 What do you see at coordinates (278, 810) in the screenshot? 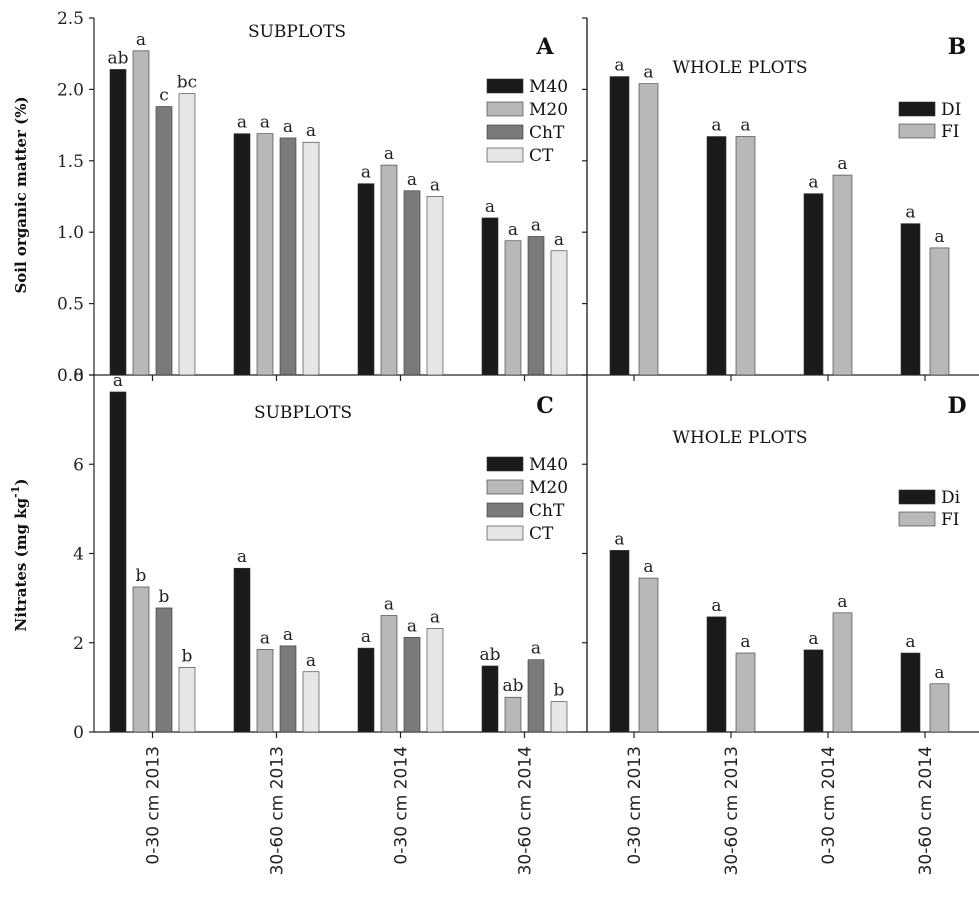
I see `panel-c-x-tick-label: 30-60 cm 2013` at bounding box center [278, 810].